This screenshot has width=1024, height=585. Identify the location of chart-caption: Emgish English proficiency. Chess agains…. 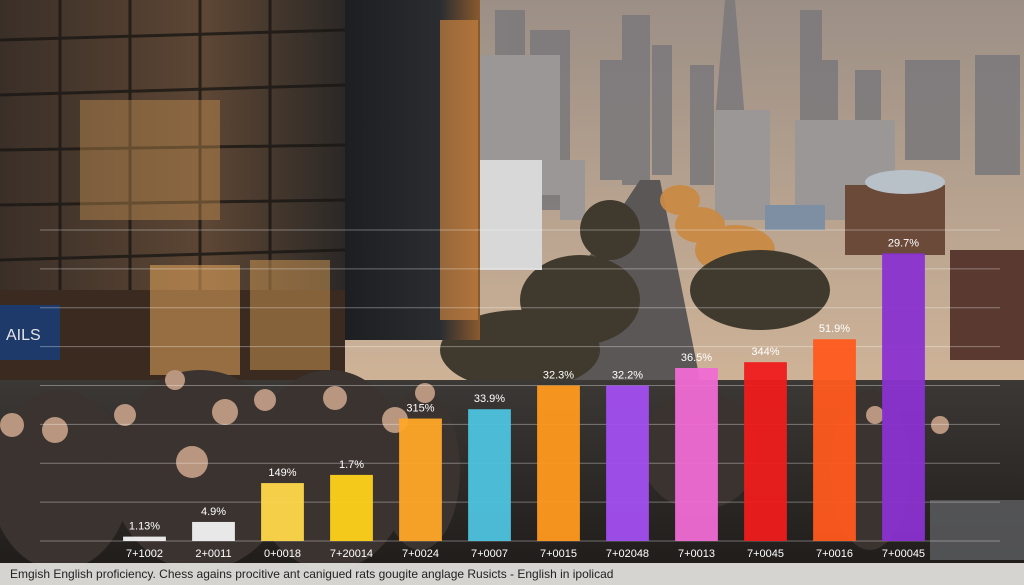
(512, 574).